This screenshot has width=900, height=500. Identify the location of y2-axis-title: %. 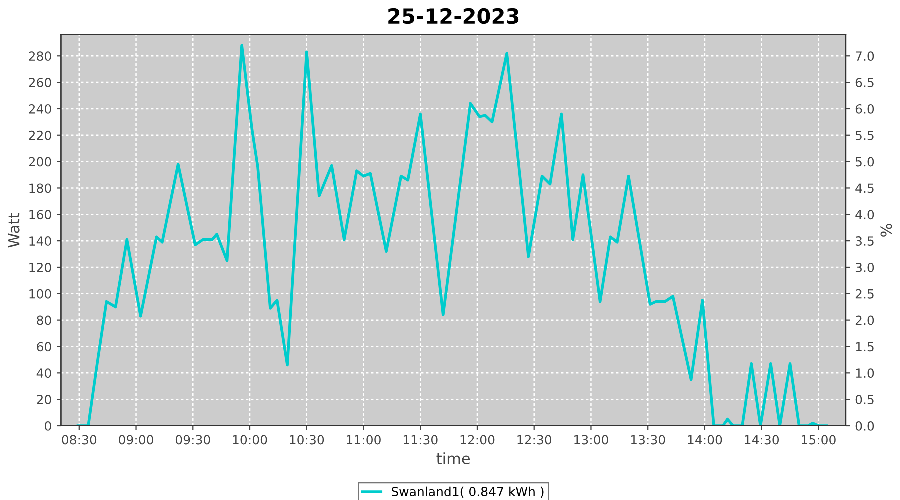
(886, 230).